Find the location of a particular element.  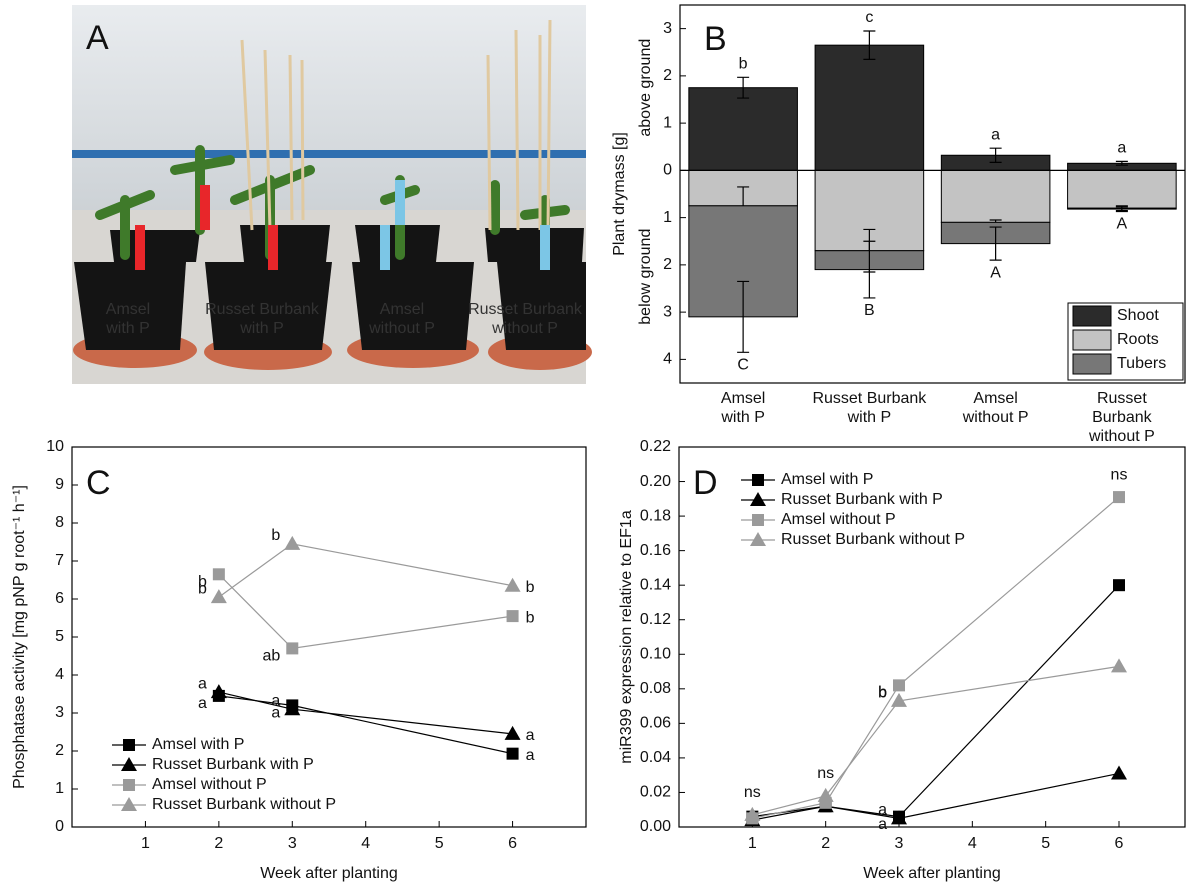

significance-letter: c is located at coordinates (869, 17).